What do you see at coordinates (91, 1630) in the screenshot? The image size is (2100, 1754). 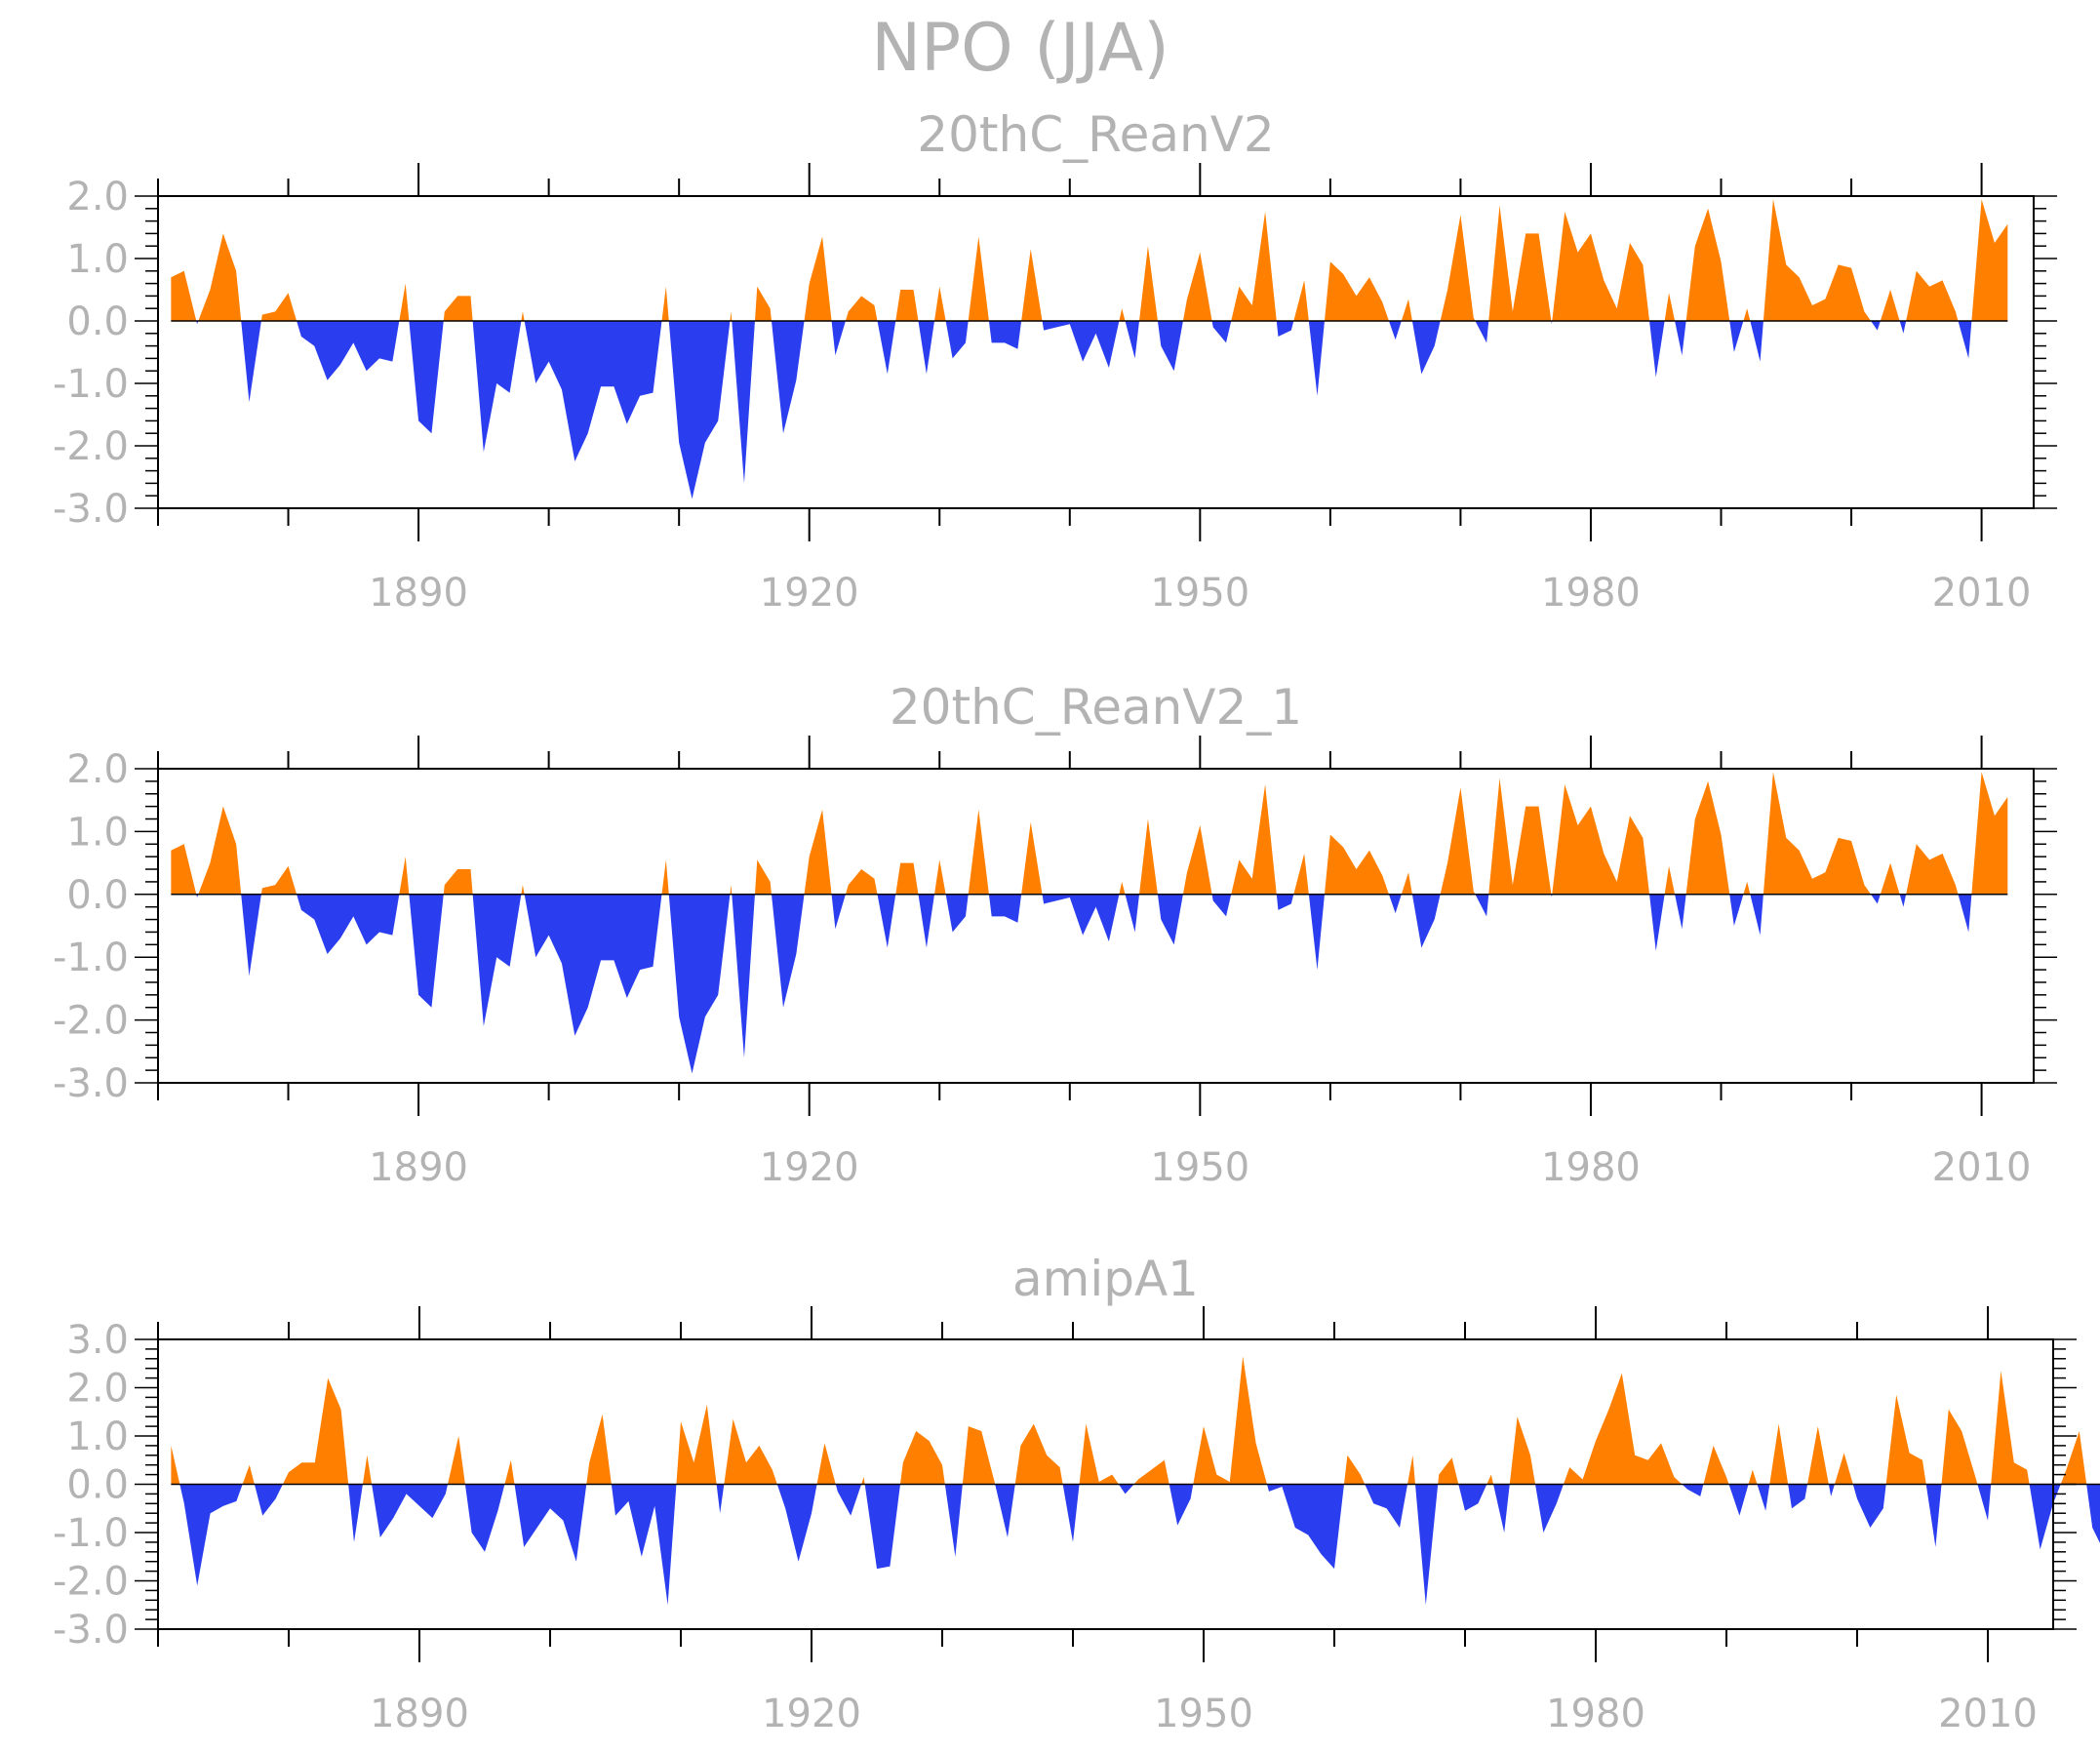 I see `amipa1-ytick-label: -3.0` at bounding box center [91, 1630].